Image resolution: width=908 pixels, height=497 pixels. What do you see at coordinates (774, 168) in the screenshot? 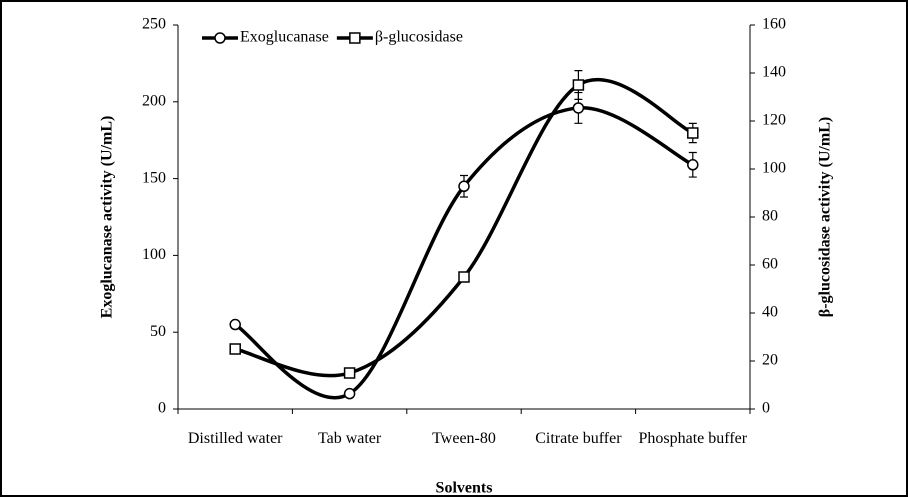
I see `y2-tick-label: 100` at bounding box center [774, 168].